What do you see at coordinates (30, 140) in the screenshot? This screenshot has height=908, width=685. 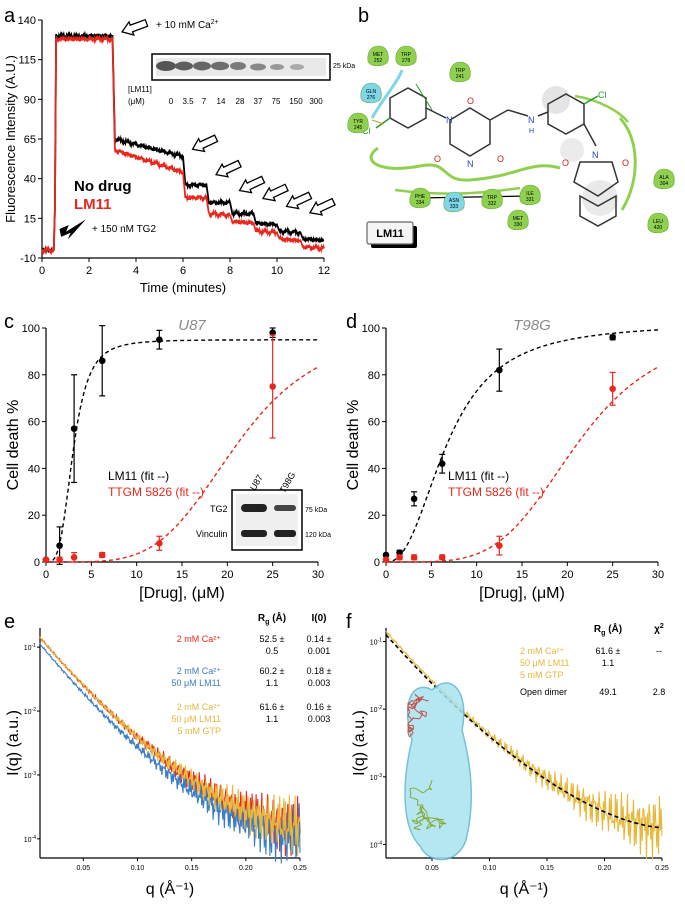 I see `y-tick-label: 65` at bounding box center [30, 140].